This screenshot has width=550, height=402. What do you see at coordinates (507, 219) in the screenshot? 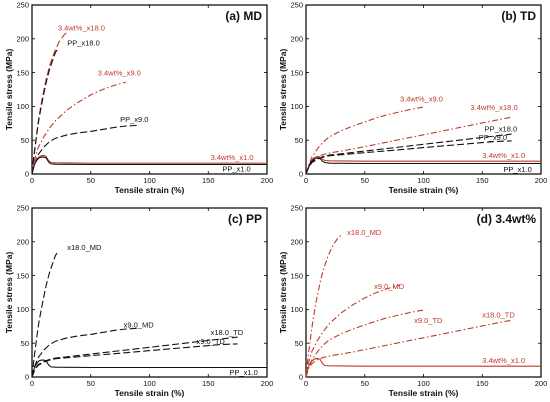
I see `panel-title: (d) 3.4wt%` at bounding box center [507, 219].